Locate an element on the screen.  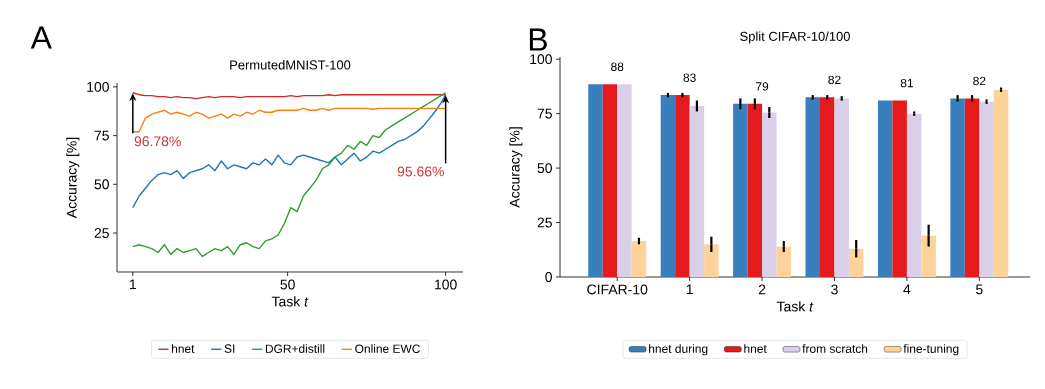
legend-label: hnet during is located at coordinates (678, 350).